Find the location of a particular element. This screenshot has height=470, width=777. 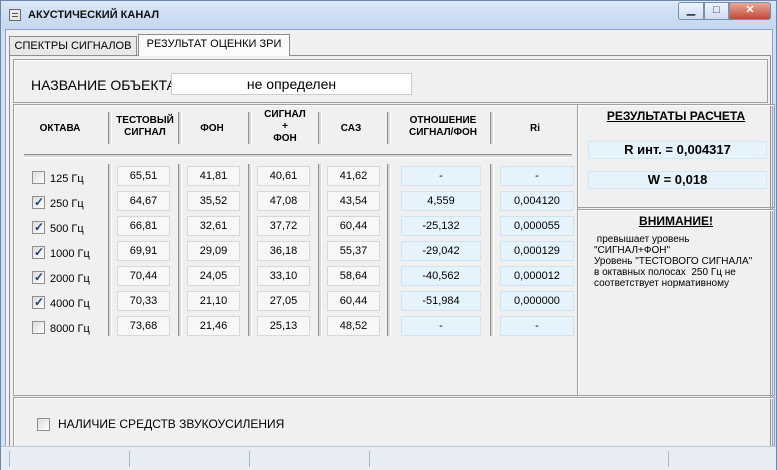

signal-noise-value: 25,13 is located at coordinates (283, 326).